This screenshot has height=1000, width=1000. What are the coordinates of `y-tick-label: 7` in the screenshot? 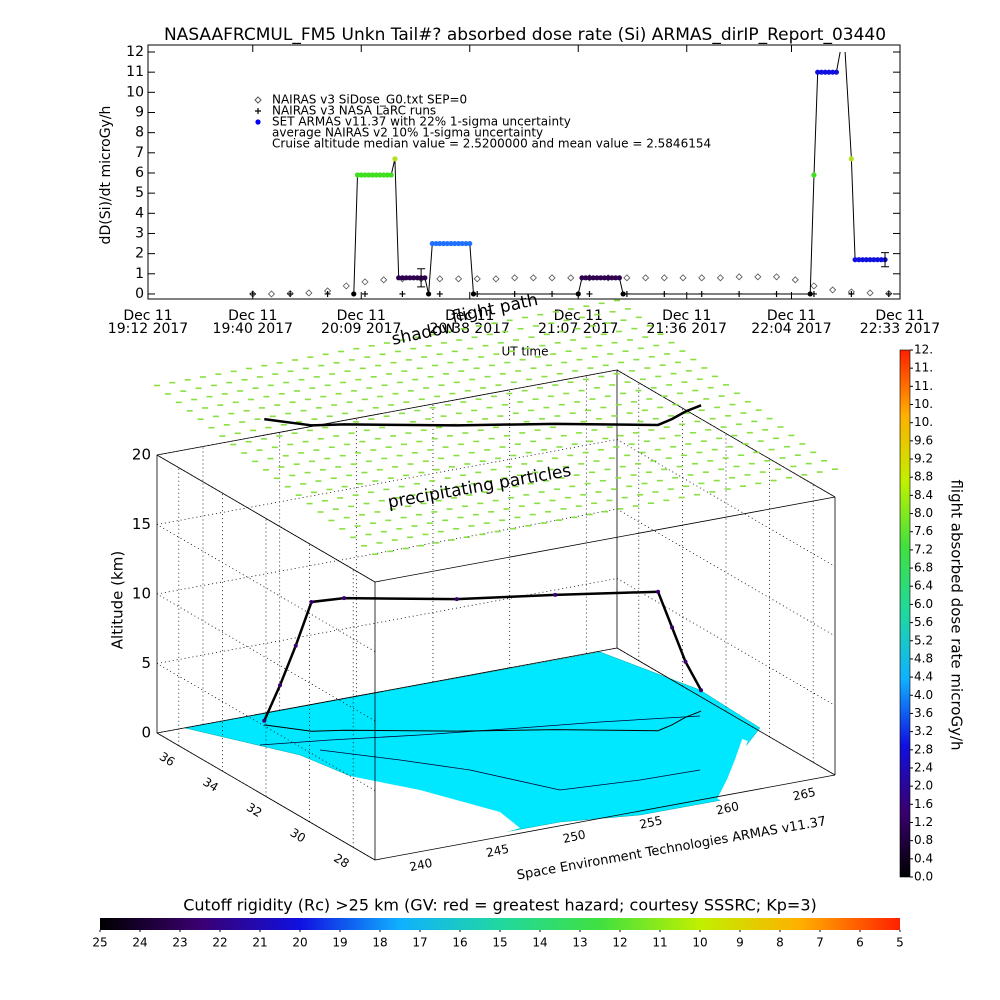 It's located at (139, 153).